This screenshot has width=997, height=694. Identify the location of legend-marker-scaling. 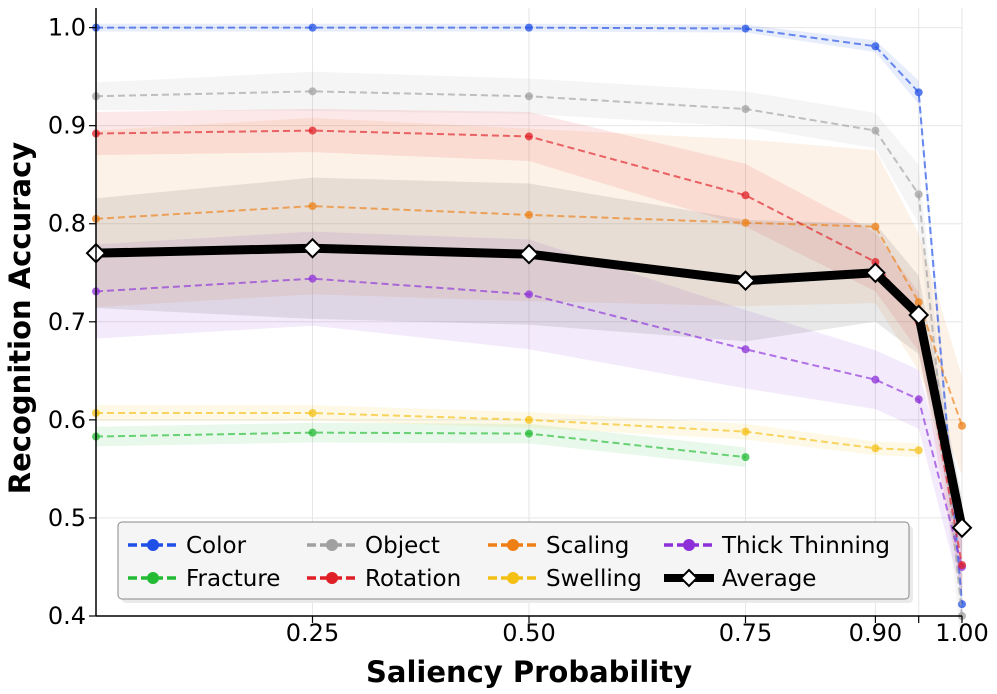
(513, 545).